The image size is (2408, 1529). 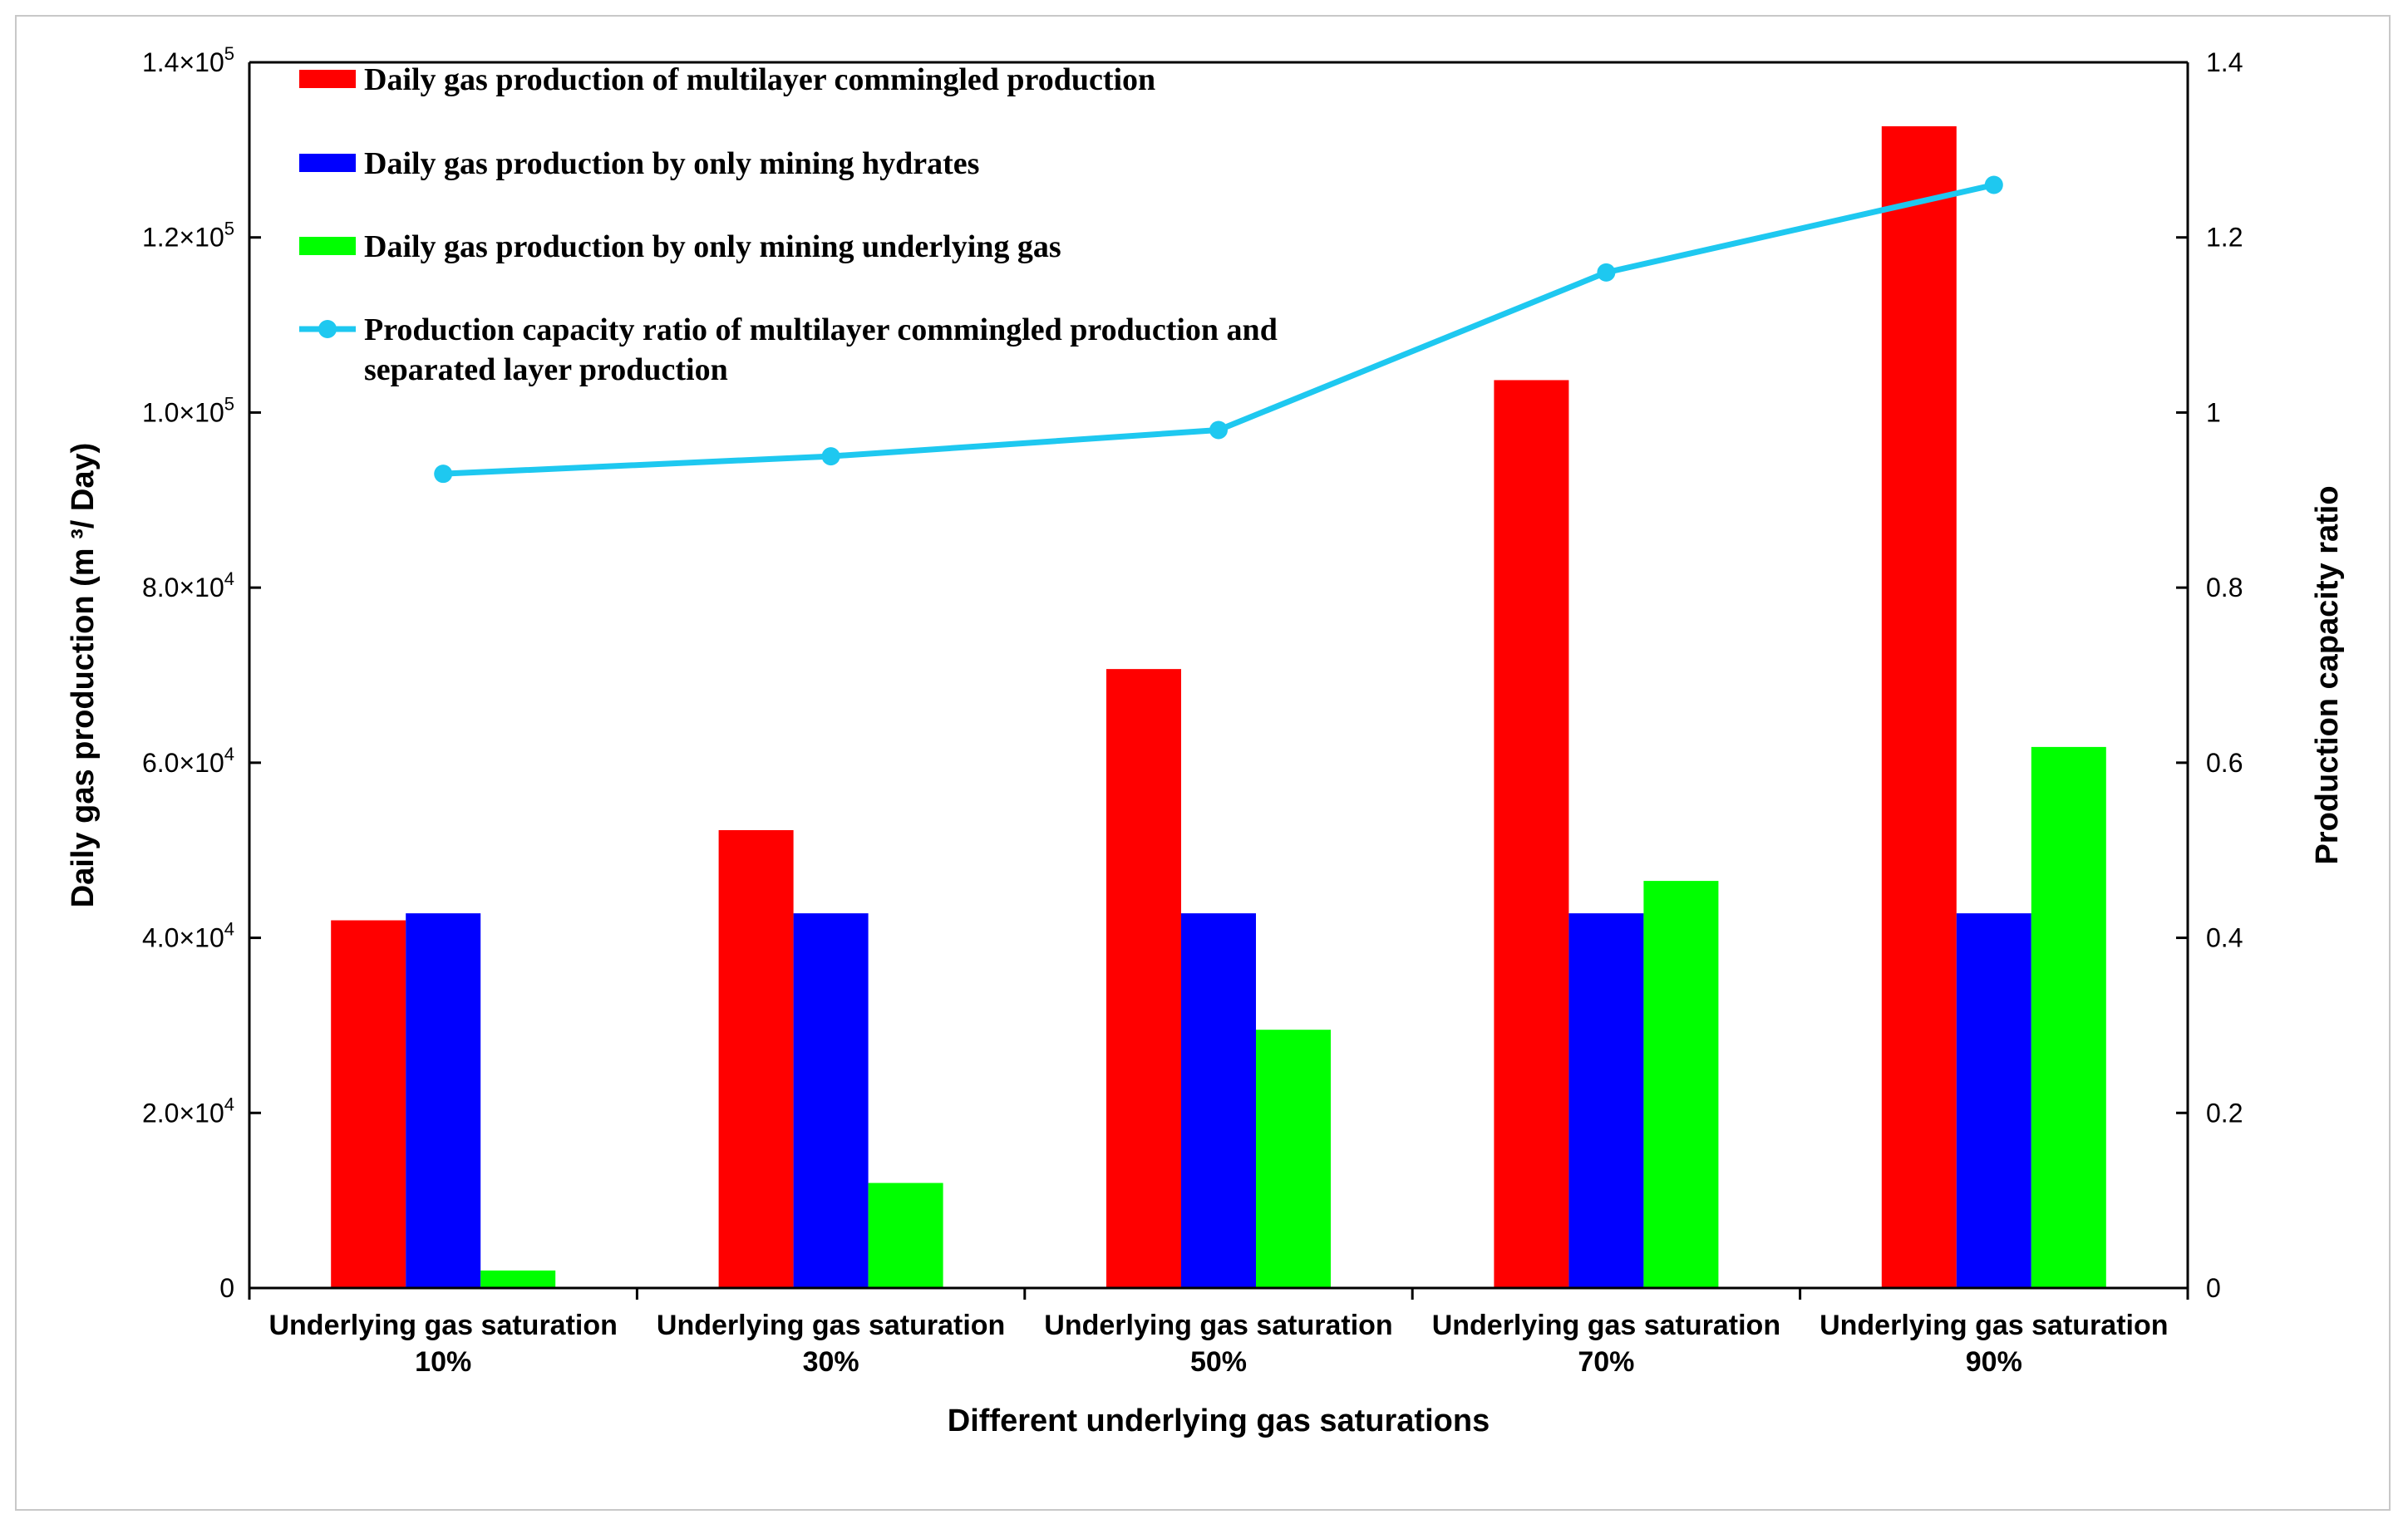 I want to click on bar-series1-cat4, so click(x=1531, y=834).